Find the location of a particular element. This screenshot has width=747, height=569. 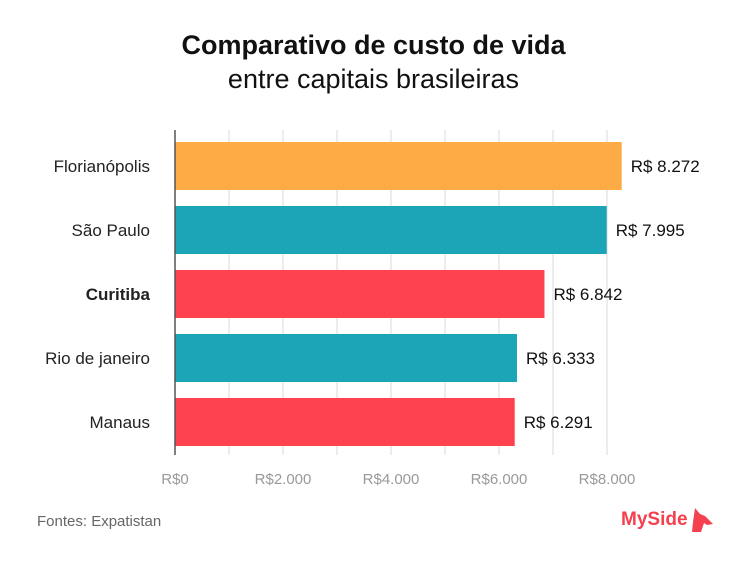

category-label: Curitiba is located at coordinates (118, 294).